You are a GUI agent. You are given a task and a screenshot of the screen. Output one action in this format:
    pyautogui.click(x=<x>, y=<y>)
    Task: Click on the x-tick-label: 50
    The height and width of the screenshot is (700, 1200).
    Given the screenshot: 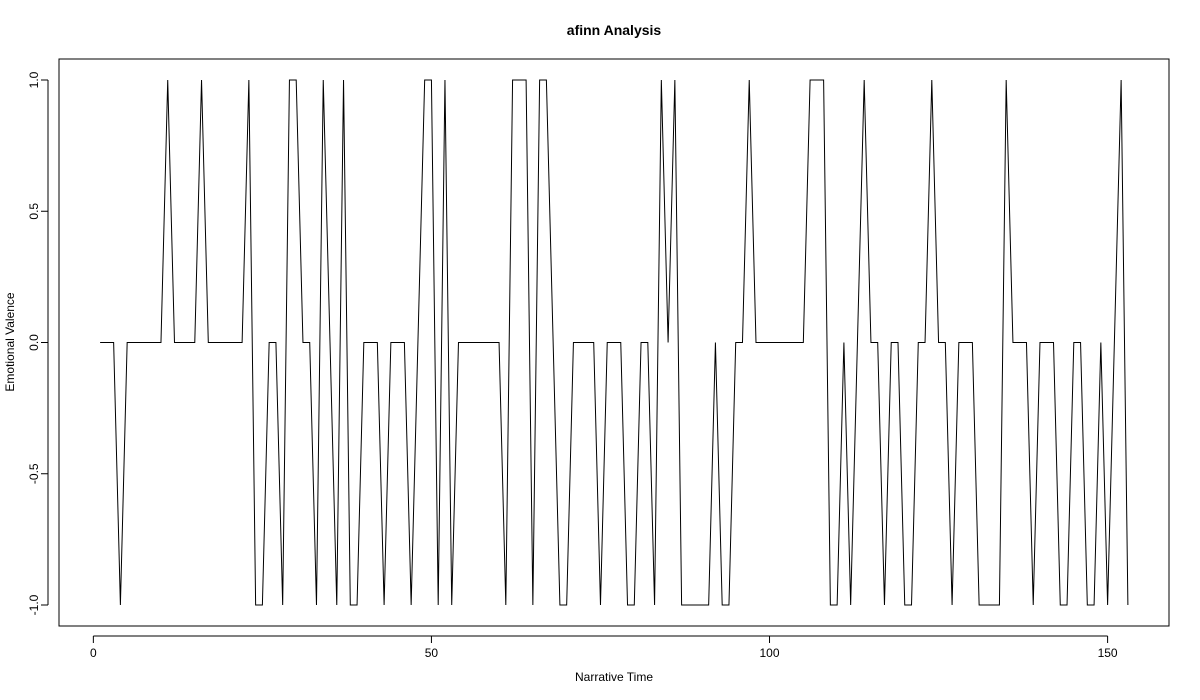 What is the action you would take?
    pyautogui.click(x=432, y=653)
    